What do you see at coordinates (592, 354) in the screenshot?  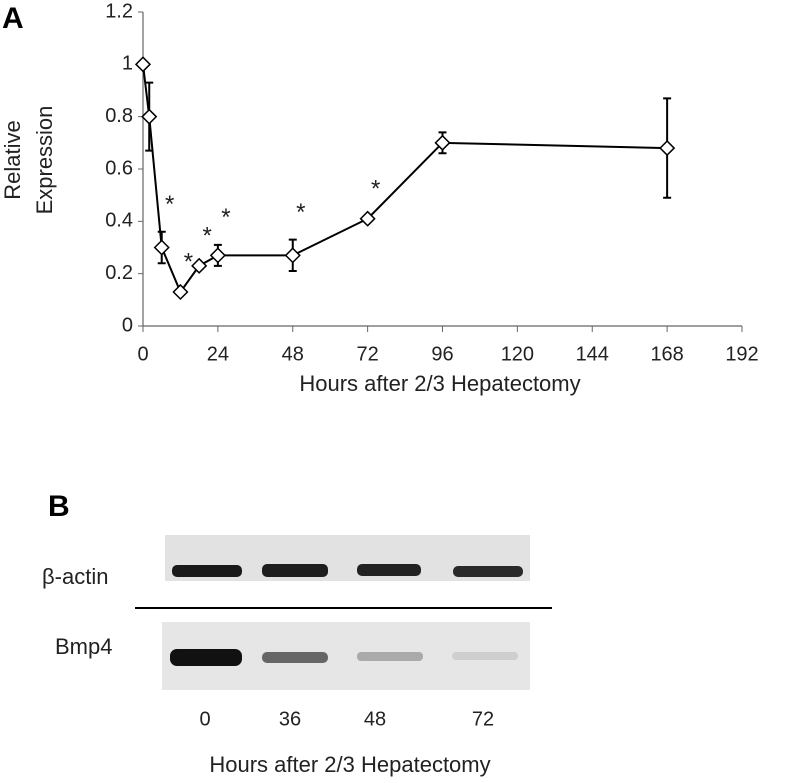 I see `x-tick-label: 144` at bounding box center [592, 354].